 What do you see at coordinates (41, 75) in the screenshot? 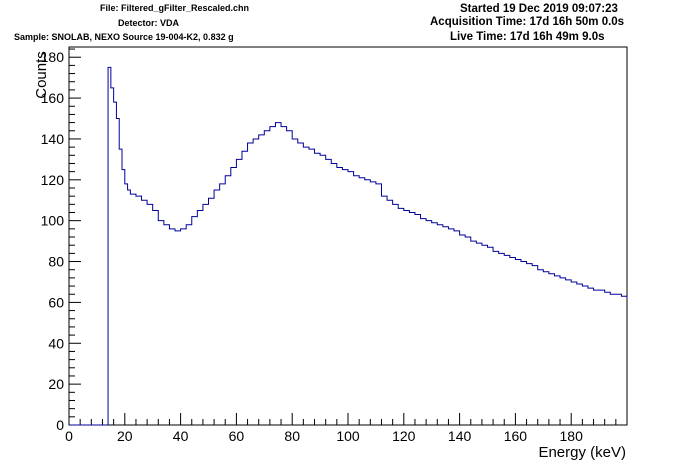
I see `y-axis-label: Counts` at bounding box center [41, 75].